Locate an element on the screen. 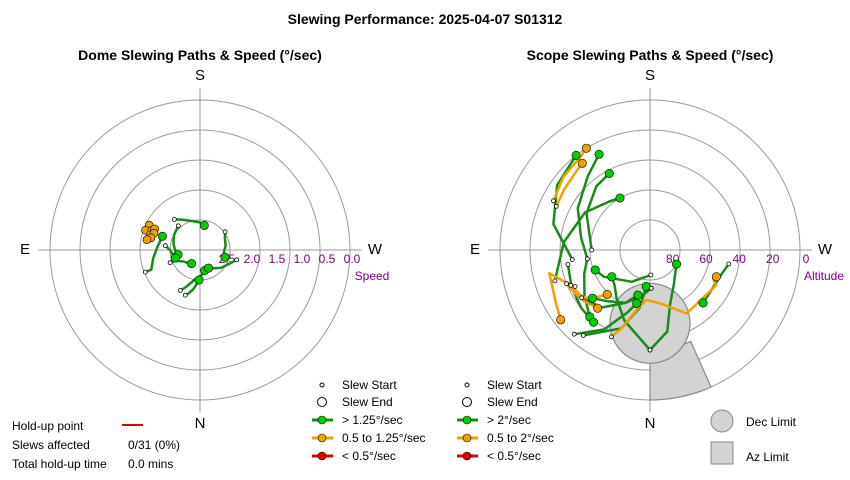 The width and height of the screenshot is (850, 480). legend2-slew-end-marker is located at coordinates (467, 402).